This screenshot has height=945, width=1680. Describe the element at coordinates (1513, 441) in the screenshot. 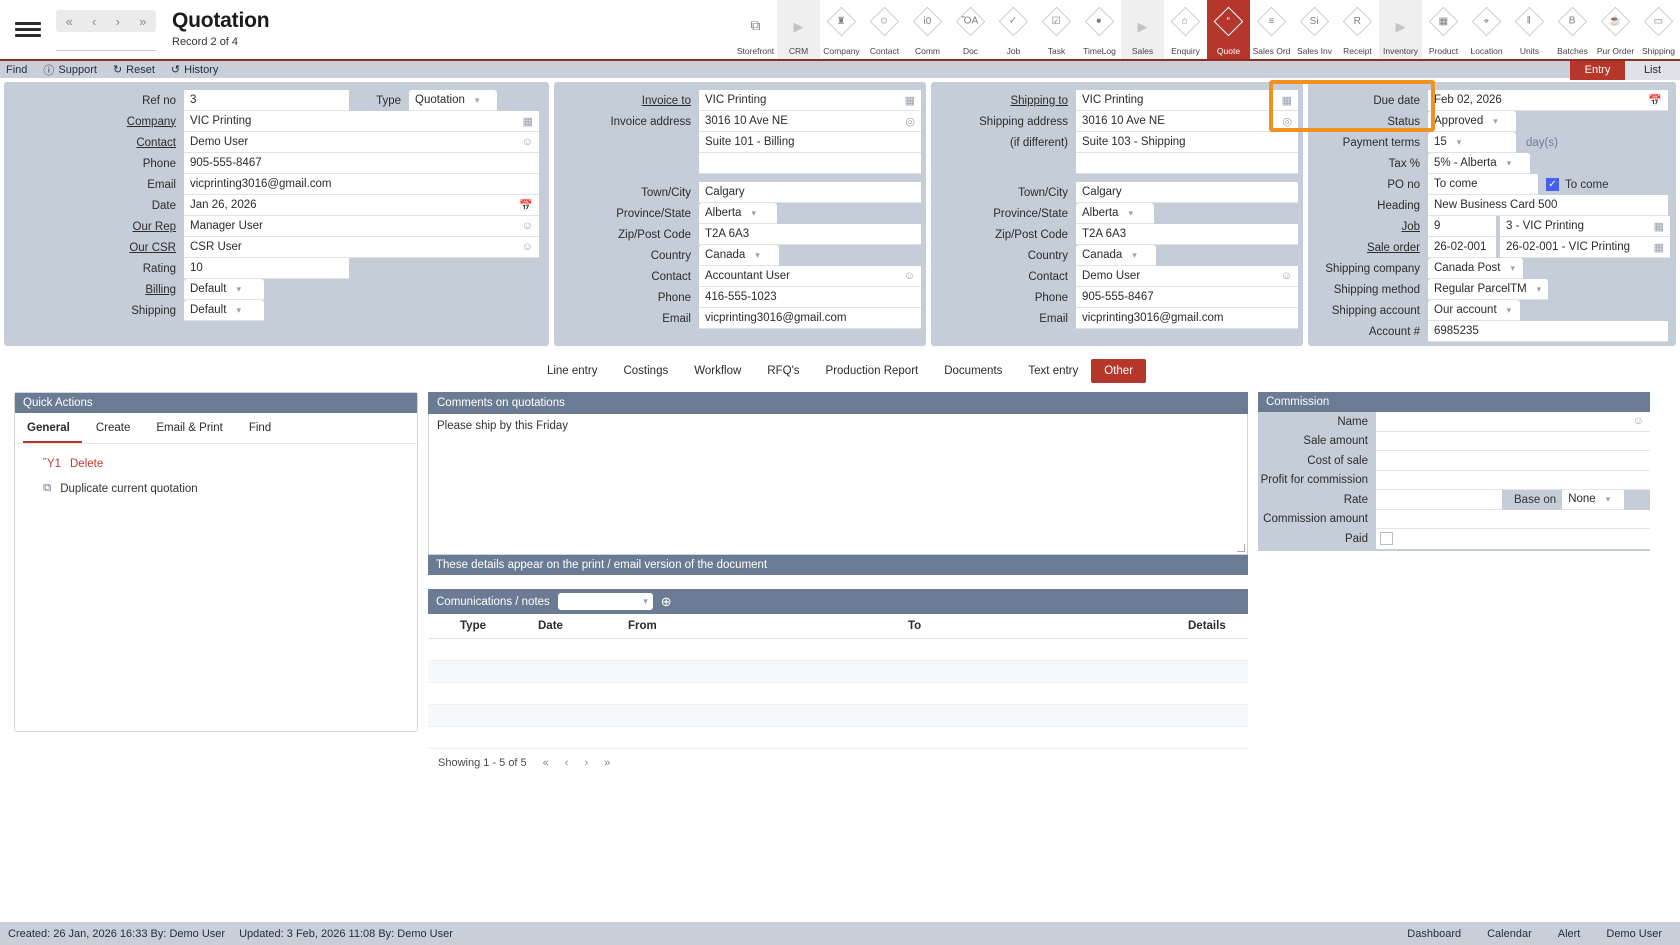

I see `commission-sale-amount-input` at that location.